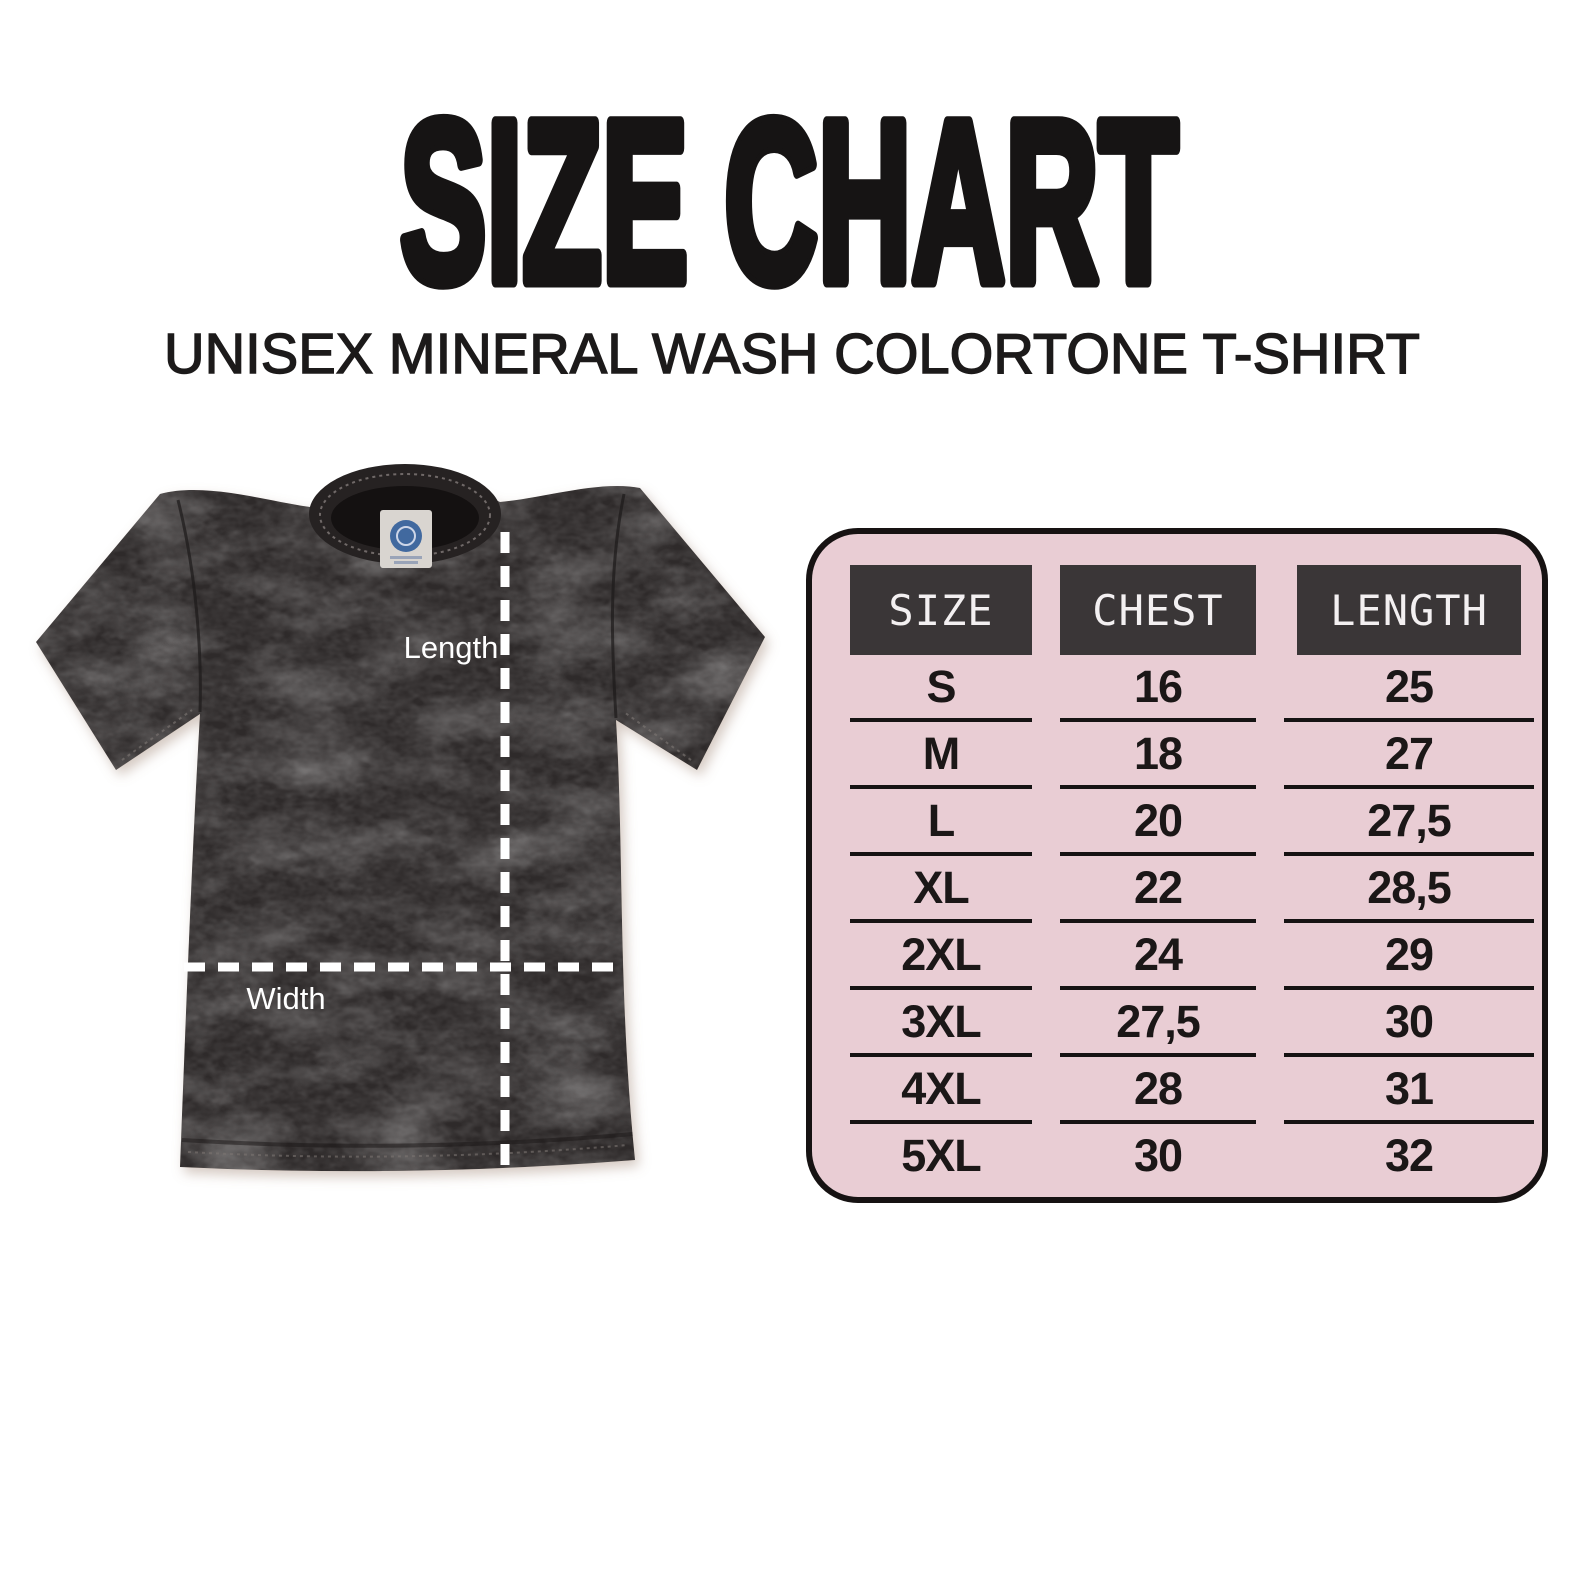  I want to click on chest-cell: 27,5, so click(1158, 1023).